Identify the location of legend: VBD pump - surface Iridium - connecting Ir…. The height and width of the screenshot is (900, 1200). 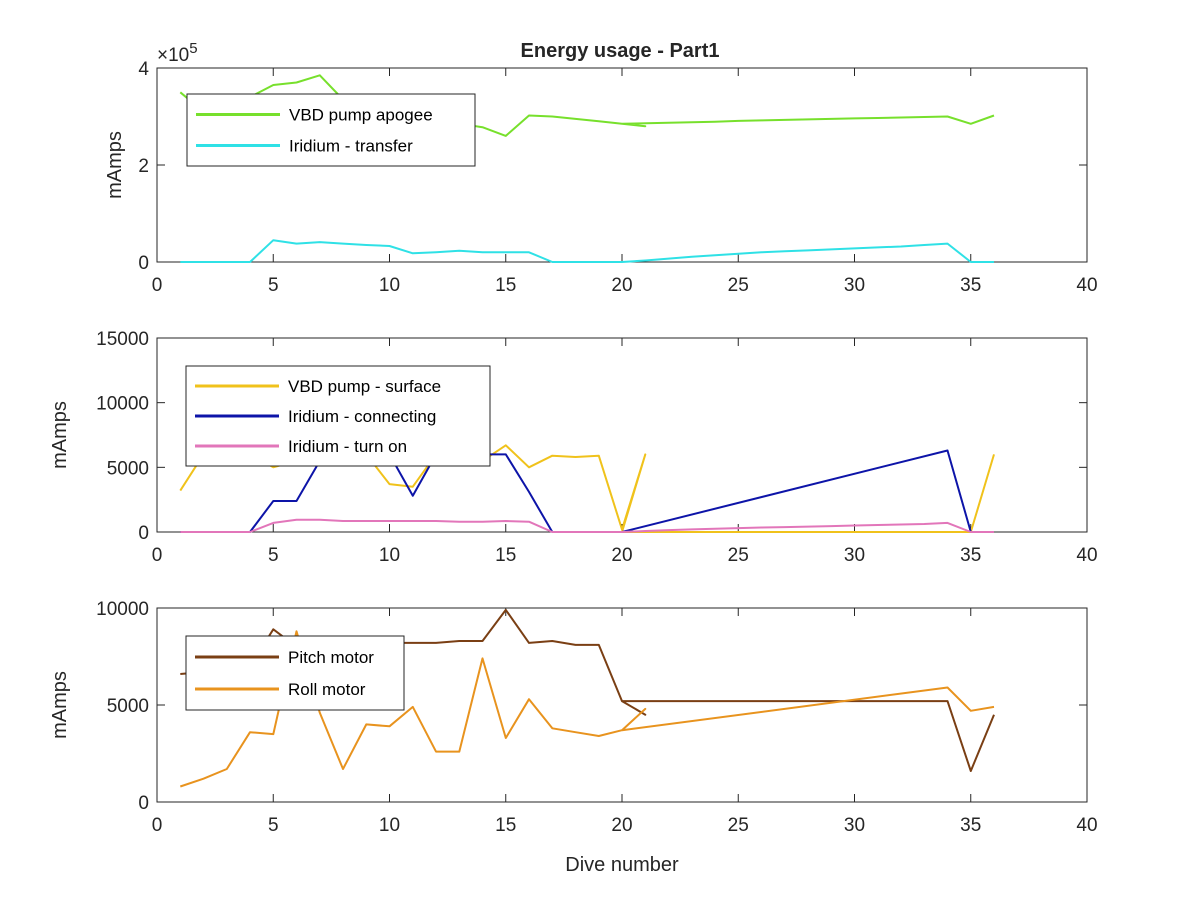
(338, 416).